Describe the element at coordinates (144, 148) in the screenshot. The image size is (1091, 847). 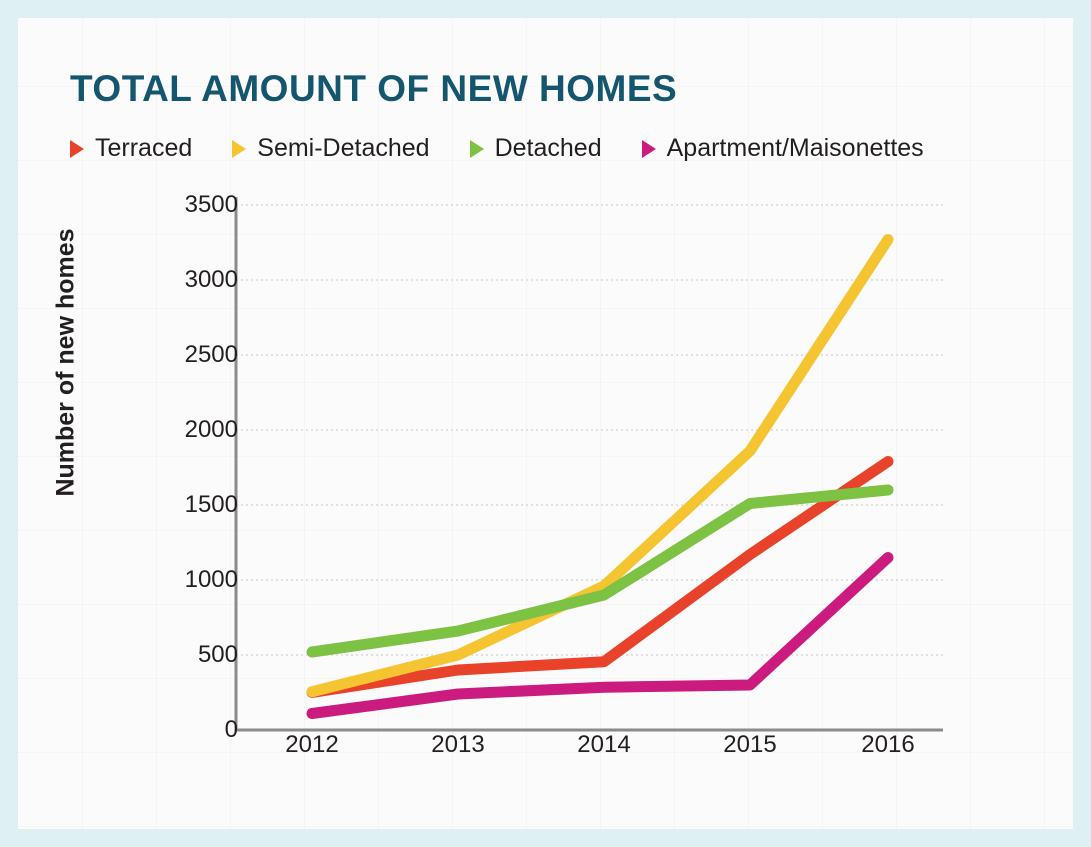
I see `legend-item-label: Terraced` at that location.